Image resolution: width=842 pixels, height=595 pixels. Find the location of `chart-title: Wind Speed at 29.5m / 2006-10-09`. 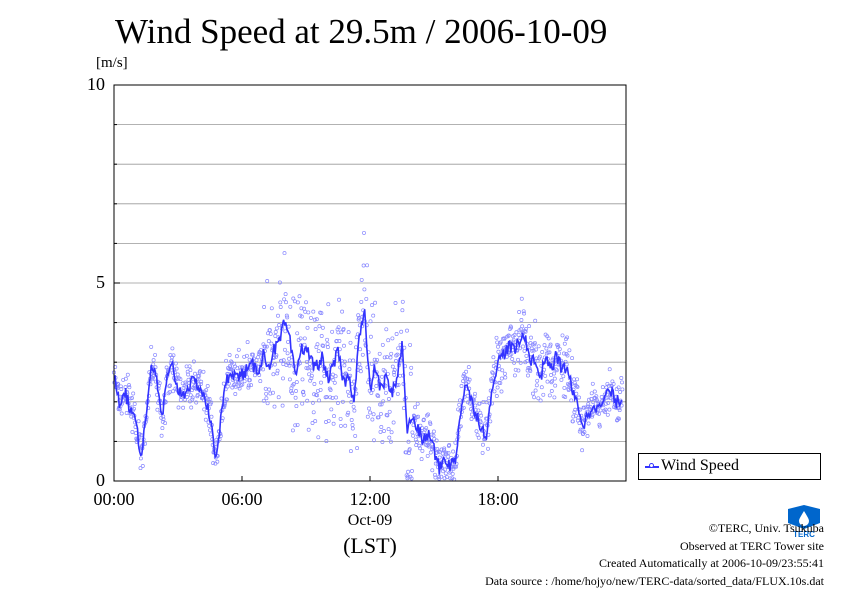

chart-title: Wind Speed at 29.5m / 2006-10-09 is located at coordinates (361, 31).